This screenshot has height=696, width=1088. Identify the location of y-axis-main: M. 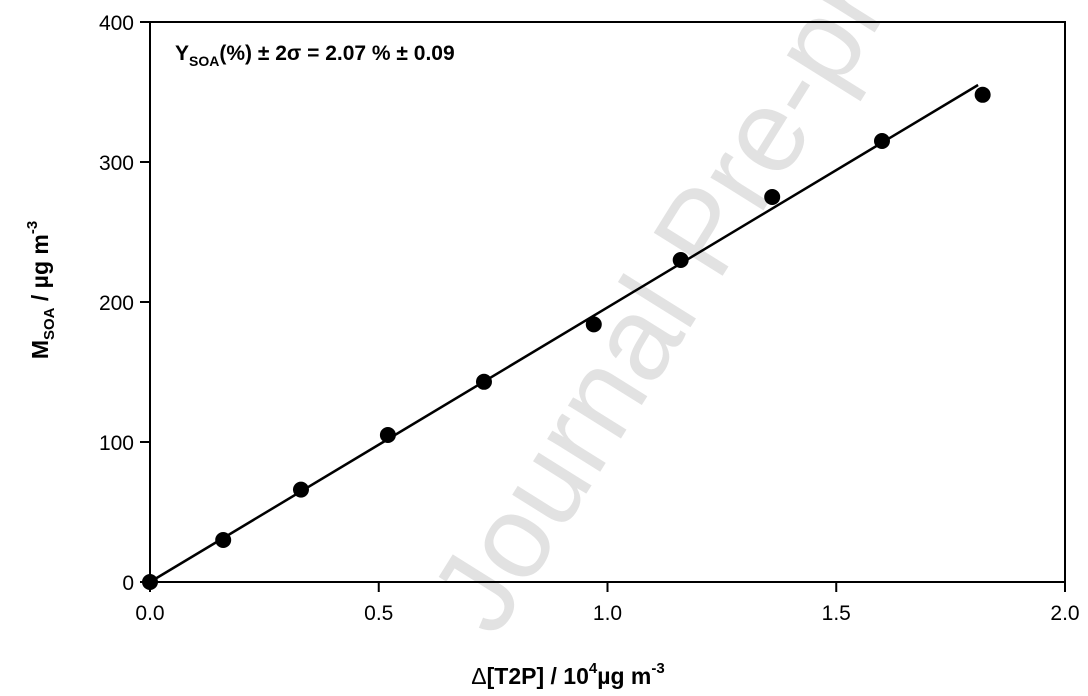
(40, 349).